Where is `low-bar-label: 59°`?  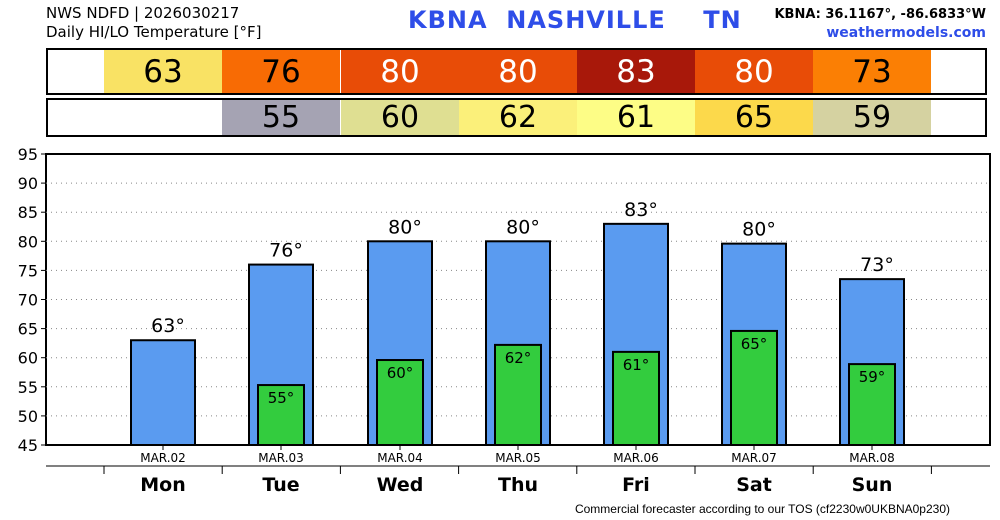 low-bar-label: 59° is located at coordinates (872, 377).